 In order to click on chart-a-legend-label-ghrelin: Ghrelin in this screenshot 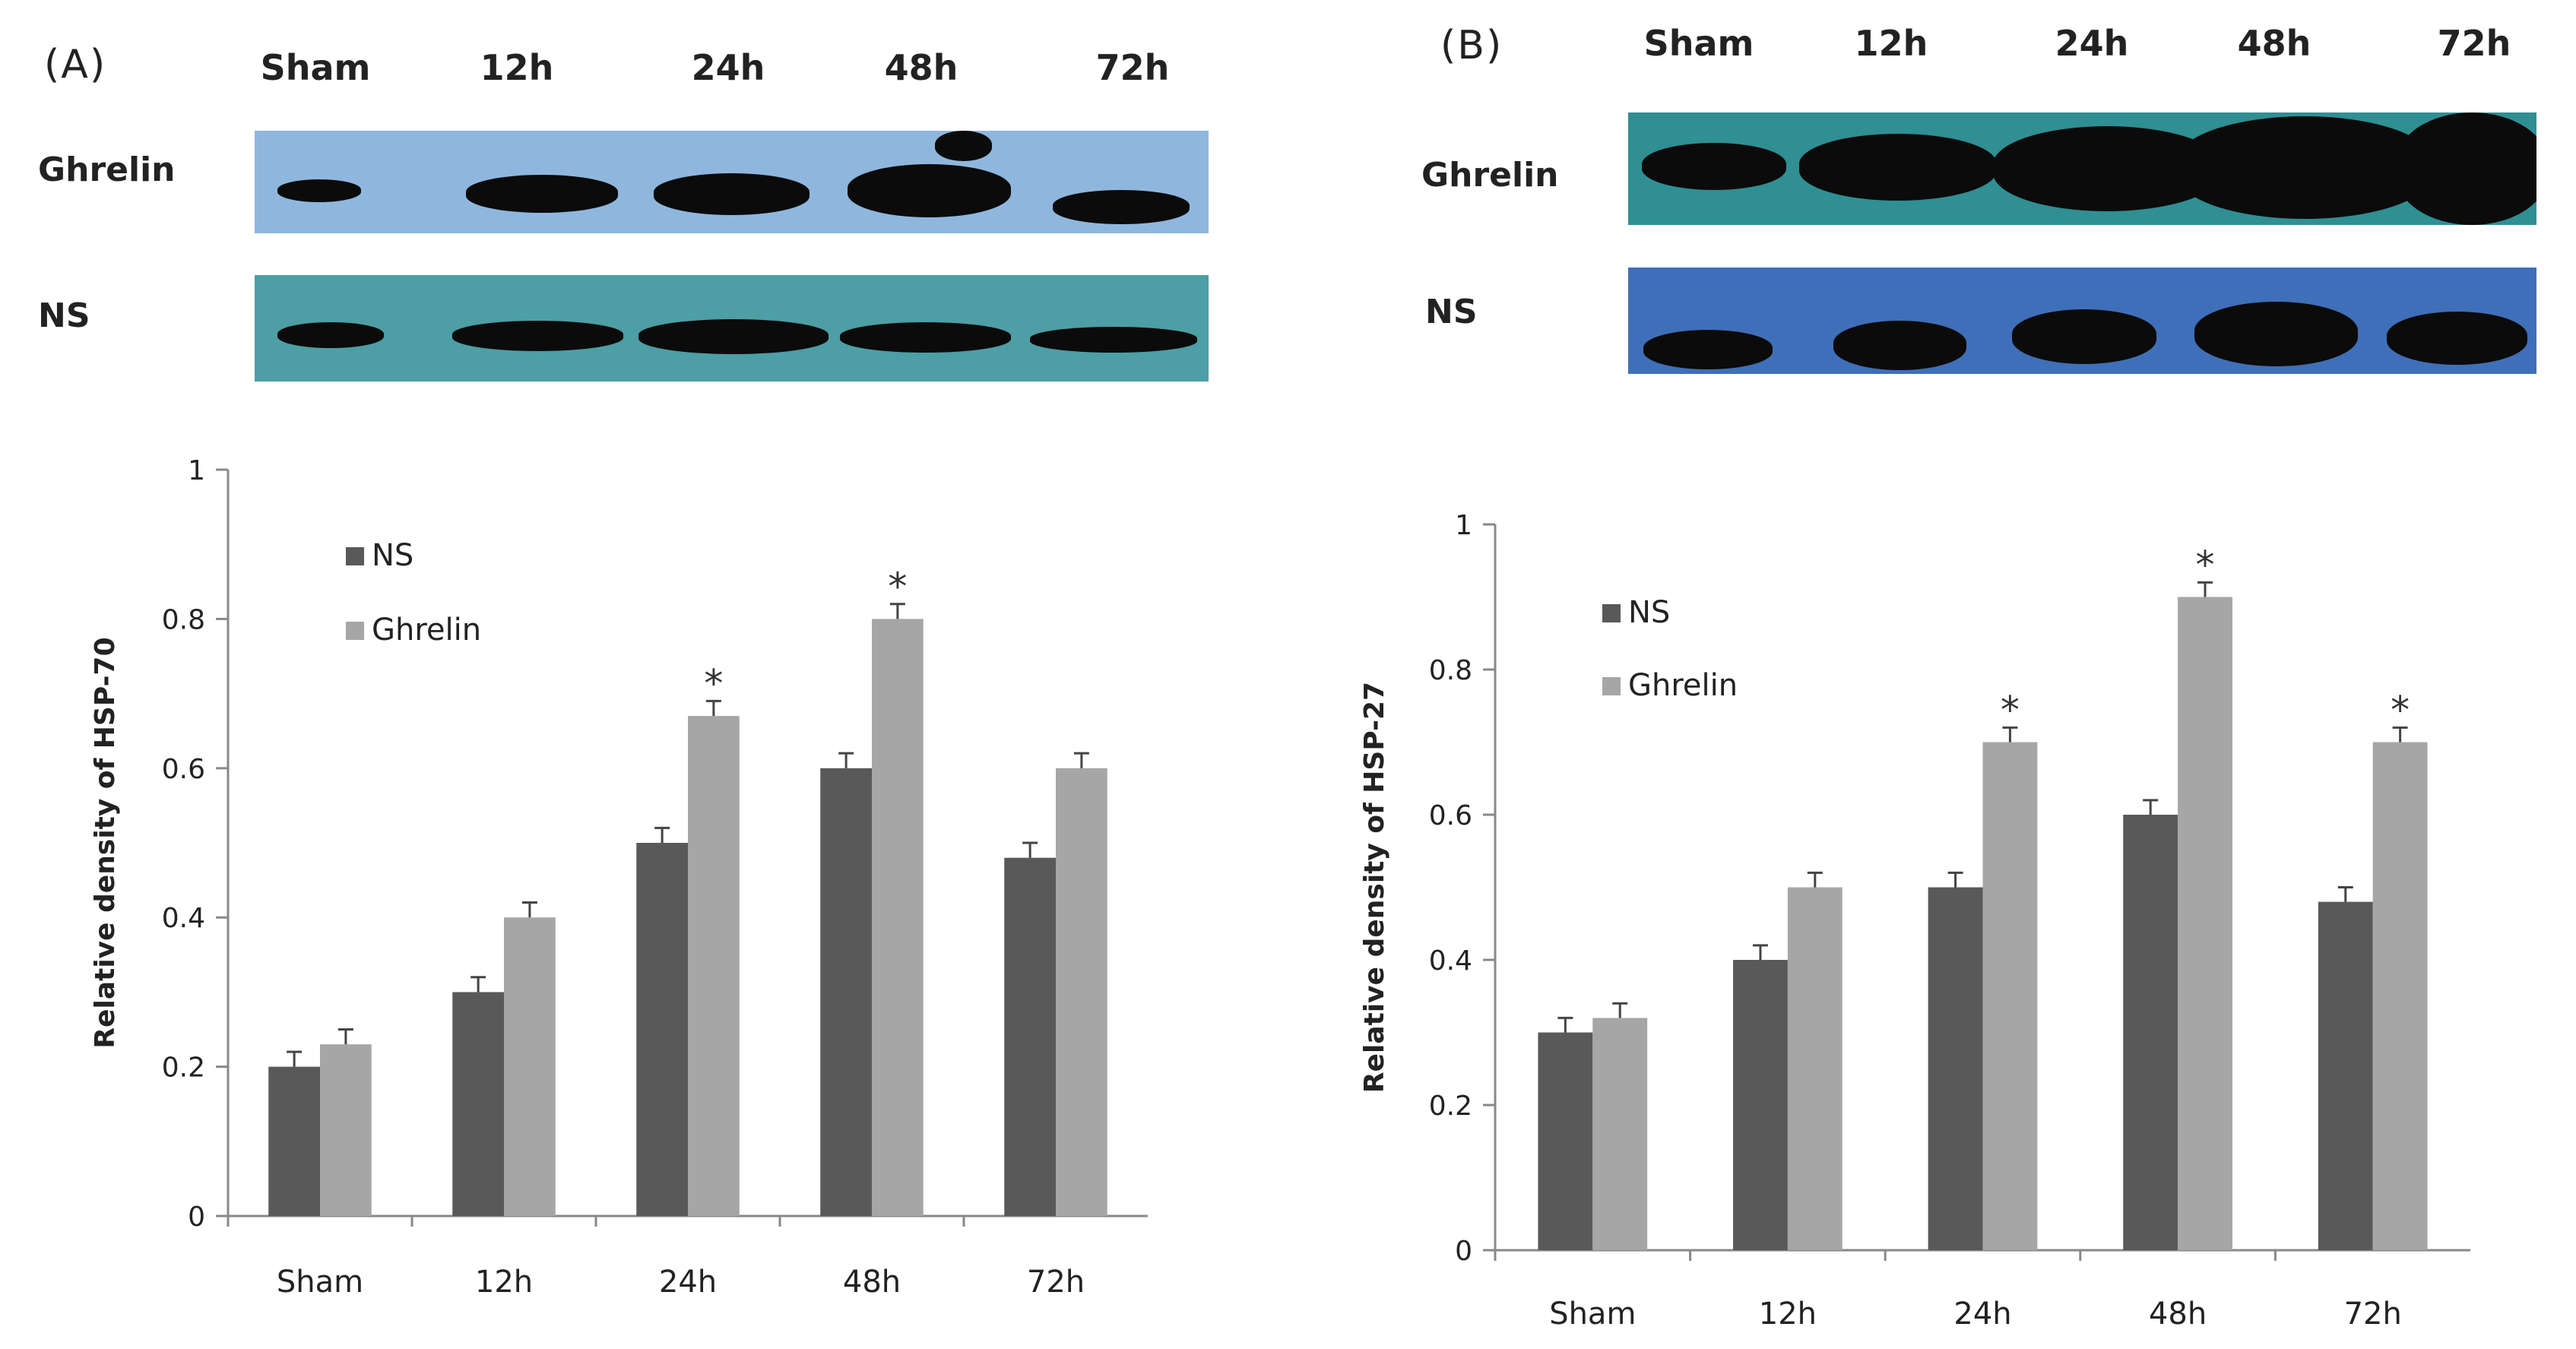, I will do `click(426, 630)`.